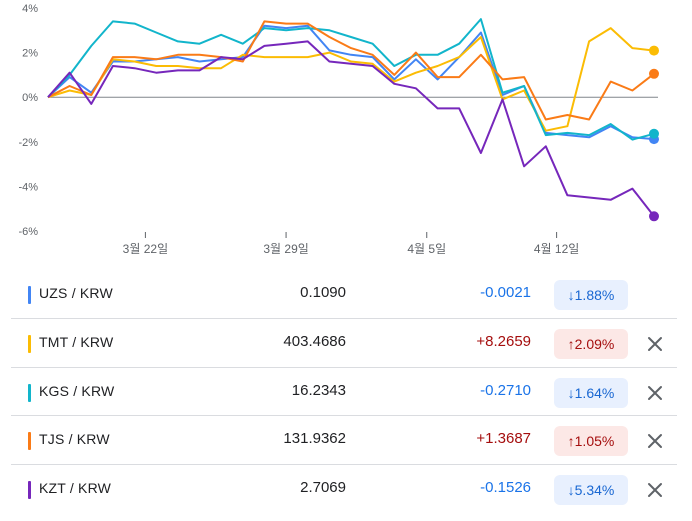 The image size is (692, 521). I want to click on y-tick-label: 0%, so click(30, 98).